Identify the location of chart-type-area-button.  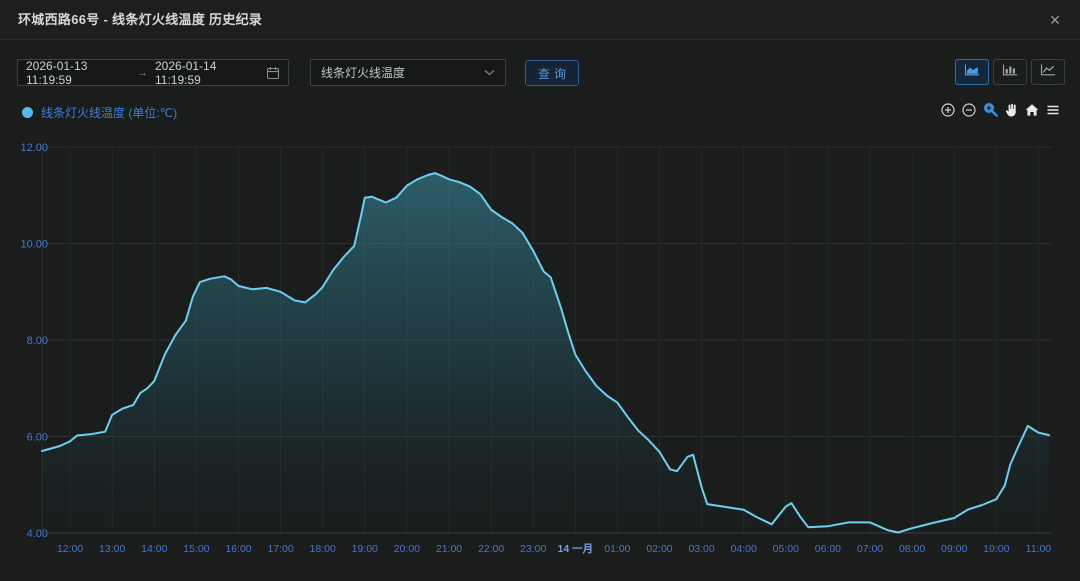
(972, 72).